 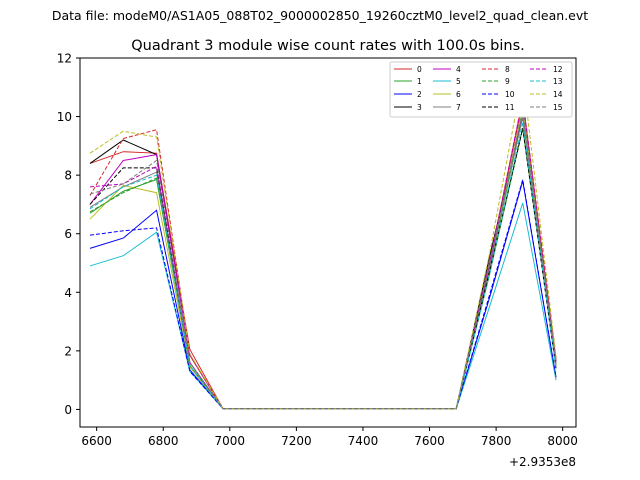 What do you see at coordinates (510, 107) in the screenshot?
I see `legend-label-11: 11` at bounding box center [510, 107].